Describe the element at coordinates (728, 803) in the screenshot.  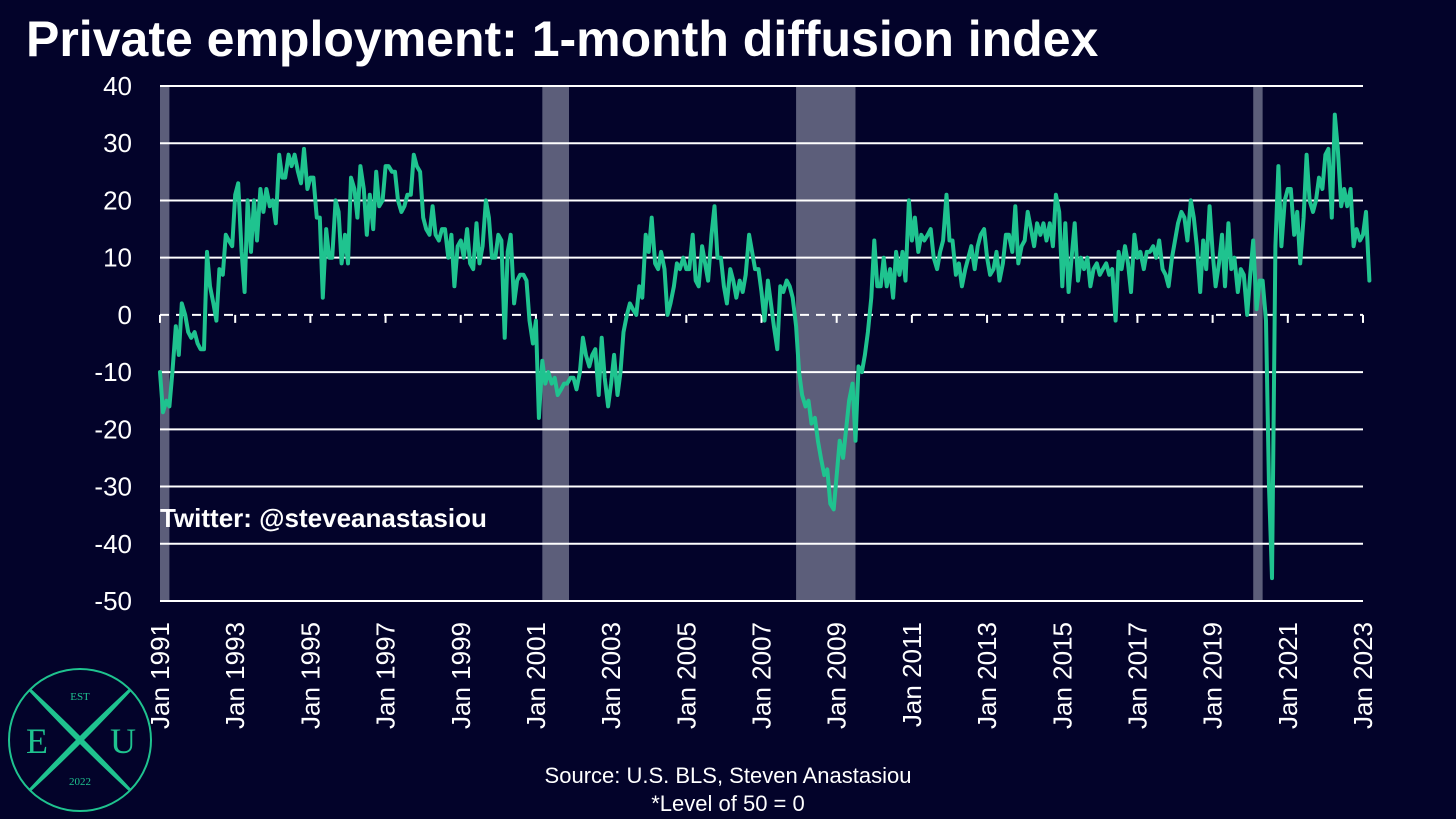
I see `footnote-text: *Level of 50 = 0` at that location.